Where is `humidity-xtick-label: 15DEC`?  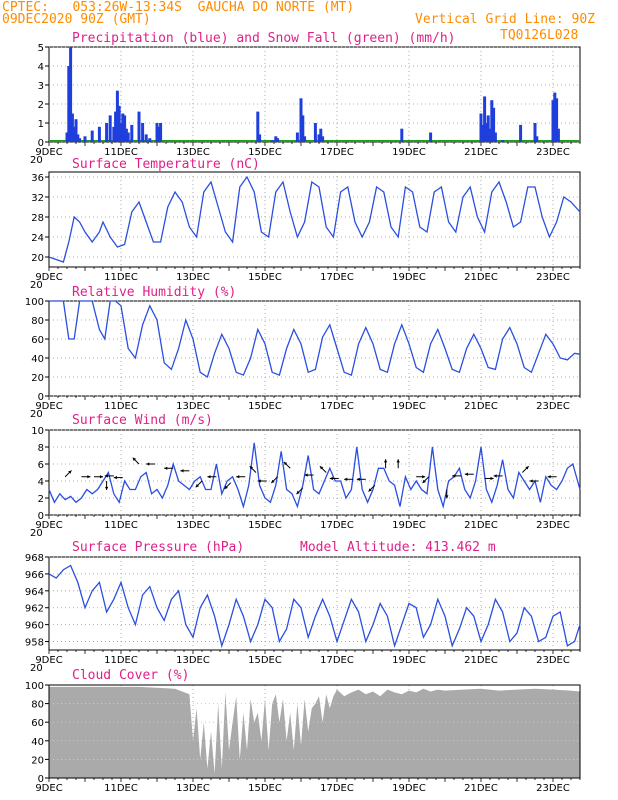 humidity-xtick-label: 15DEC is located at coordinates (265, 406).